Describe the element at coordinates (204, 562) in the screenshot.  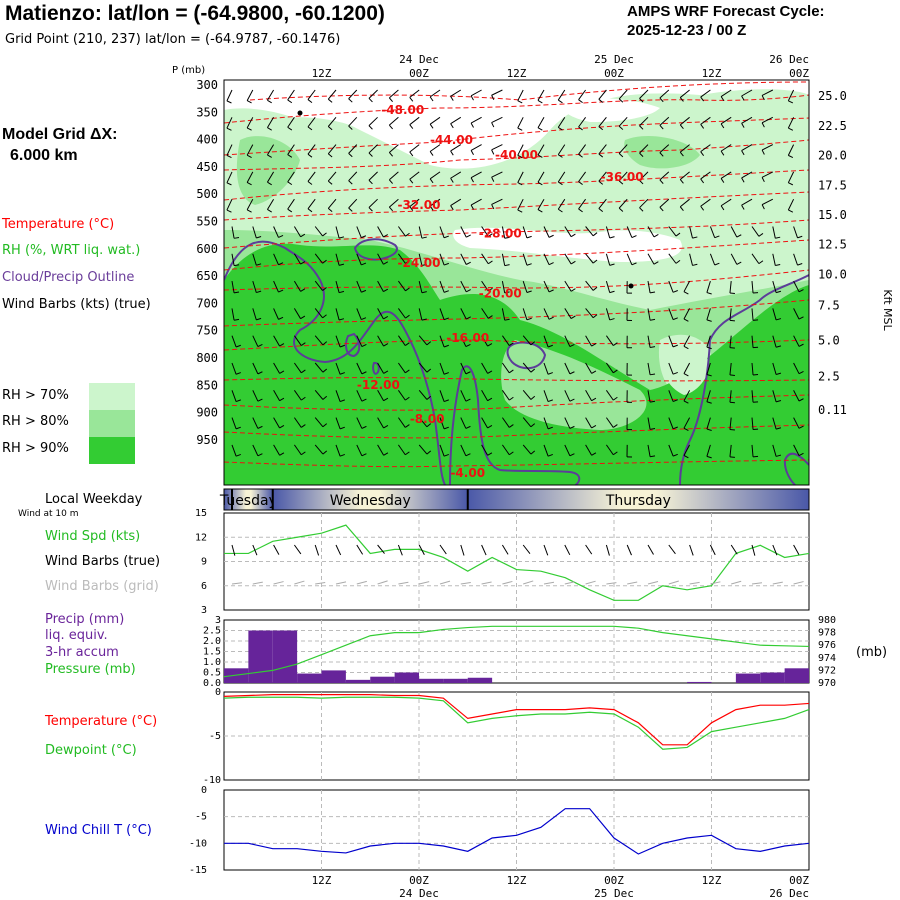
I see `y-tick-label: 9` at that location.